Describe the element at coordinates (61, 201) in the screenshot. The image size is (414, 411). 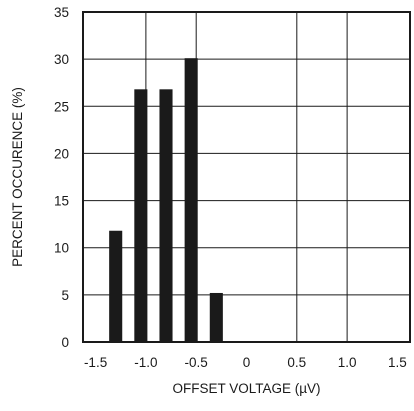
I see `y-tick-label: 15` at that location.